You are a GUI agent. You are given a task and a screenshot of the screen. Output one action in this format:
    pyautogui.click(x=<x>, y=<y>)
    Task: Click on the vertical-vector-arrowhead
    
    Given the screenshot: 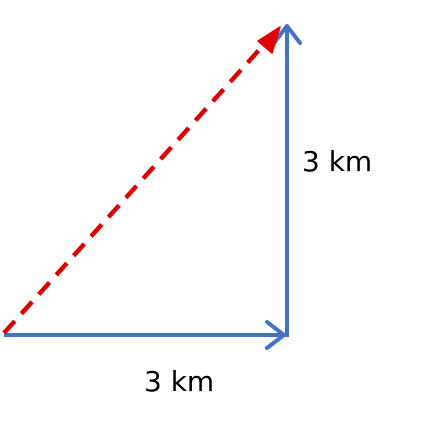 What is the action you would take?
    pyautogui.click(x=287, y=34)
    